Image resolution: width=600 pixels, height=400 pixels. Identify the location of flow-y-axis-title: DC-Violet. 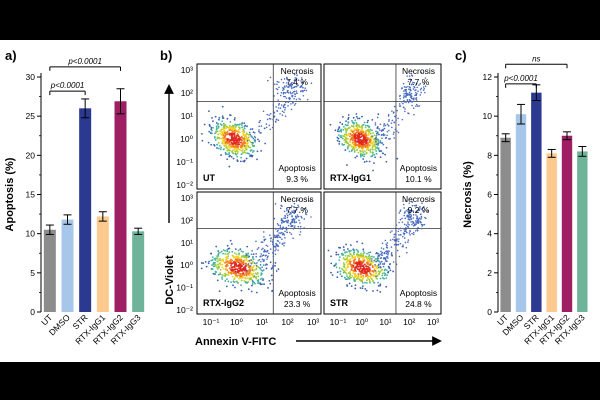
(170, 280).